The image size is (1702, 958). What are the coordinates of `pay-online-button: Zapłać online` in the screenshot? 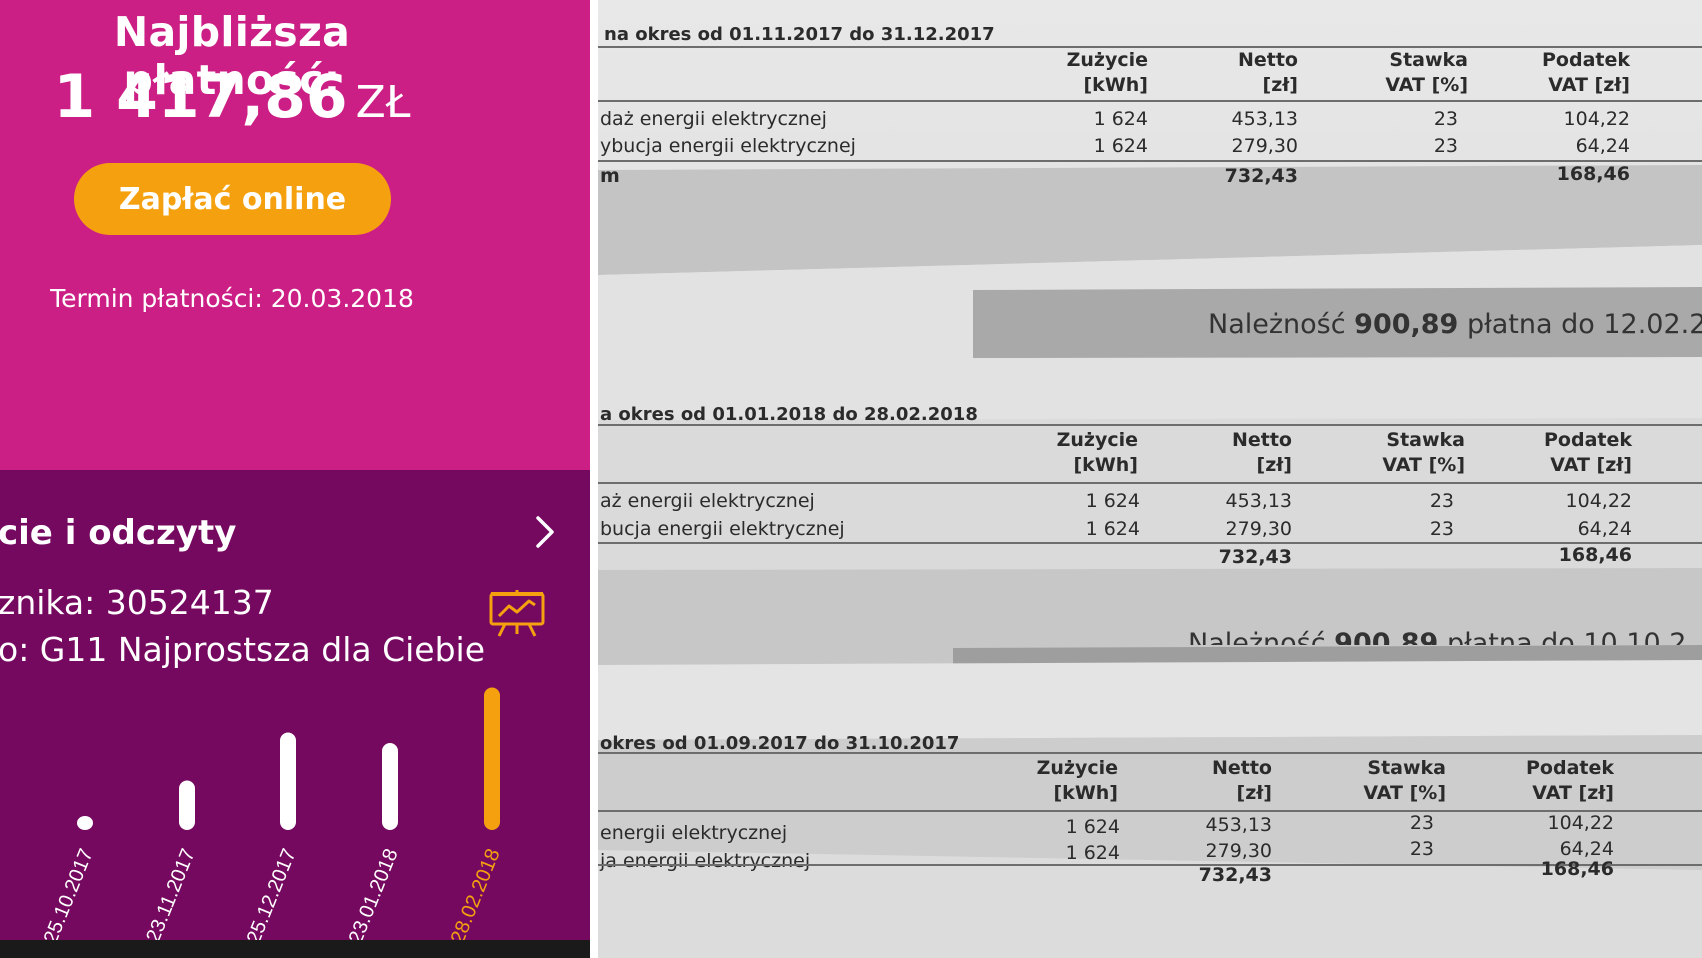 It's located at (232, 199).